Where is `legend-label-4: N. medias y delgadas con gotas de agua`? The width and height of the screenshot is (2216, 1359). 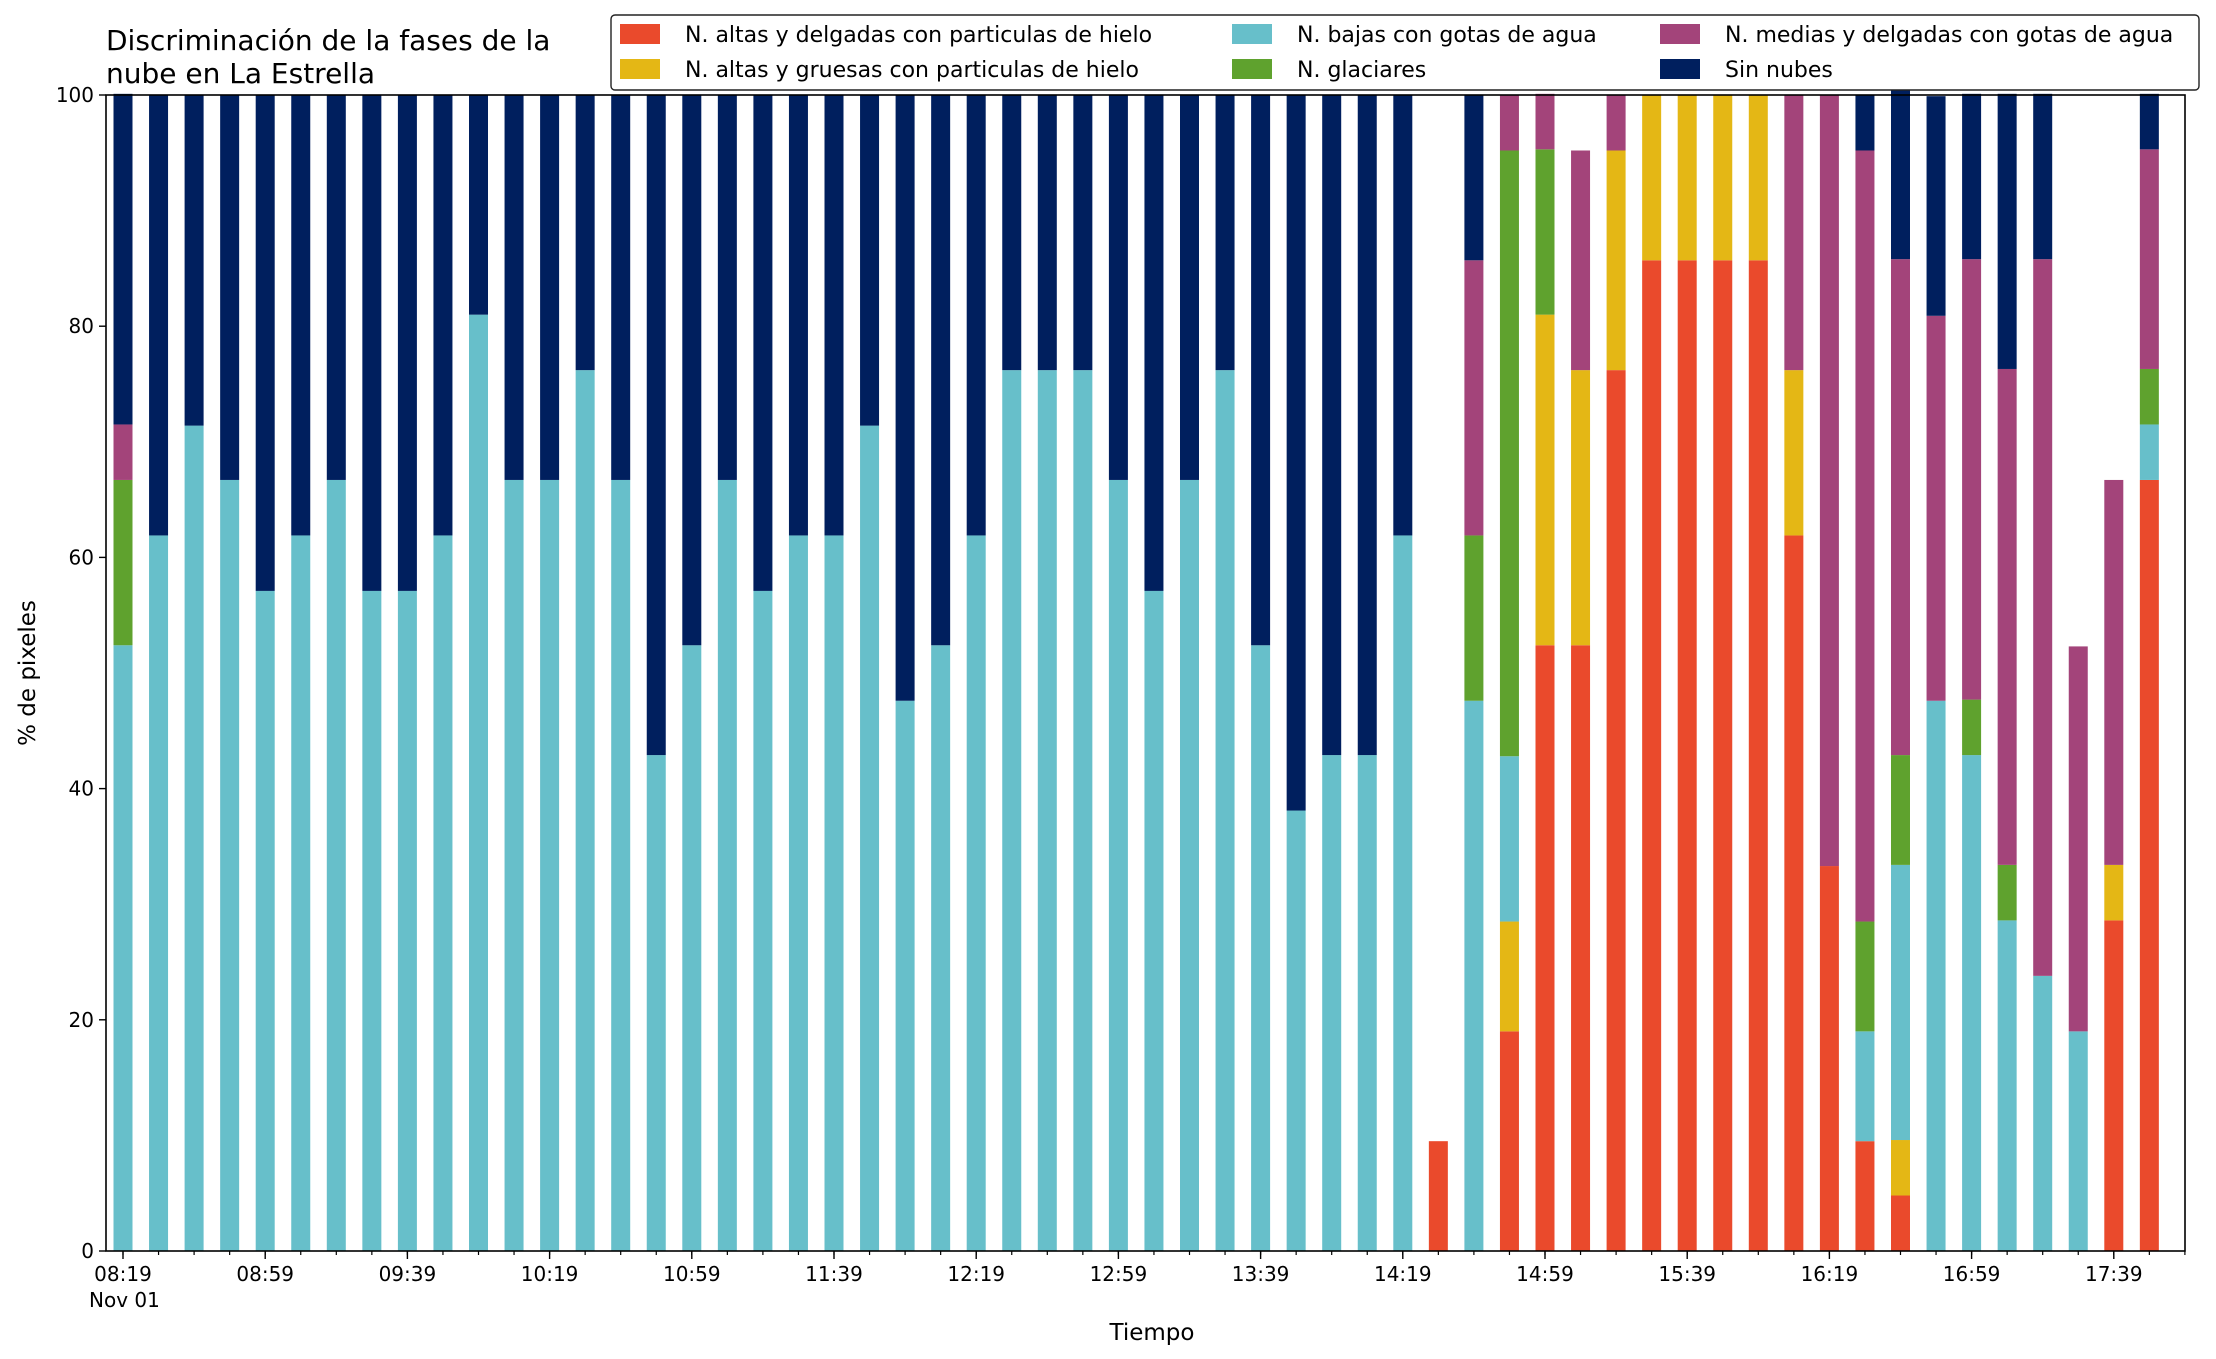 legend-label-4: N. medias y delgadas con gotas de agua is located at coordinates (1949, 35).